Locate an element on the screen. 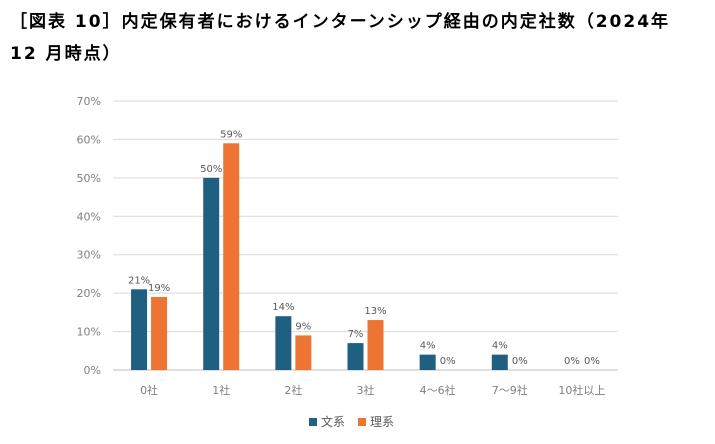  y-tick-label: 70% is located at coordinates (89, 101).